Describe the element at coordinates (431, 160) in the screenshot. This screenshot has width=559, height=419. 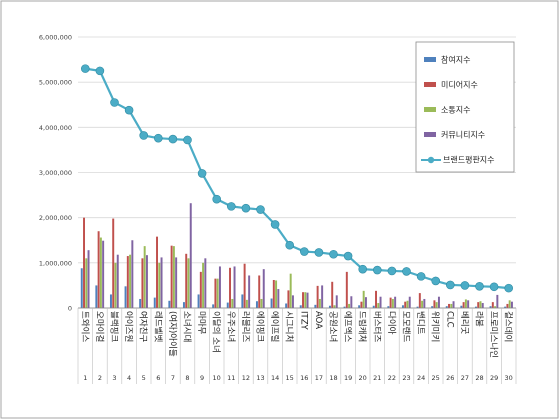
I see `legend-line-marker` at that location.